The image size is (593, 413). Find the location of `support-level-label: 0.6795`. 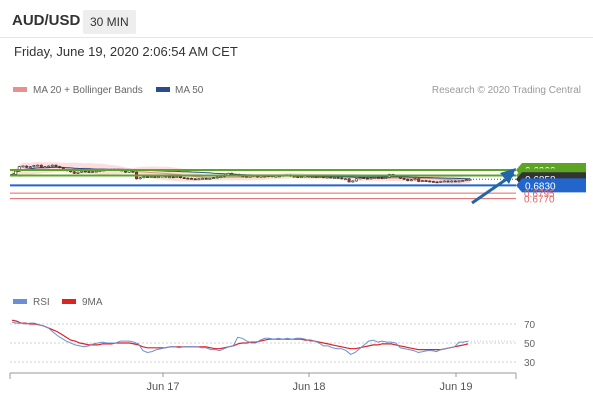

support-level-label: 0.6795 is located at coordinates (539, 194).